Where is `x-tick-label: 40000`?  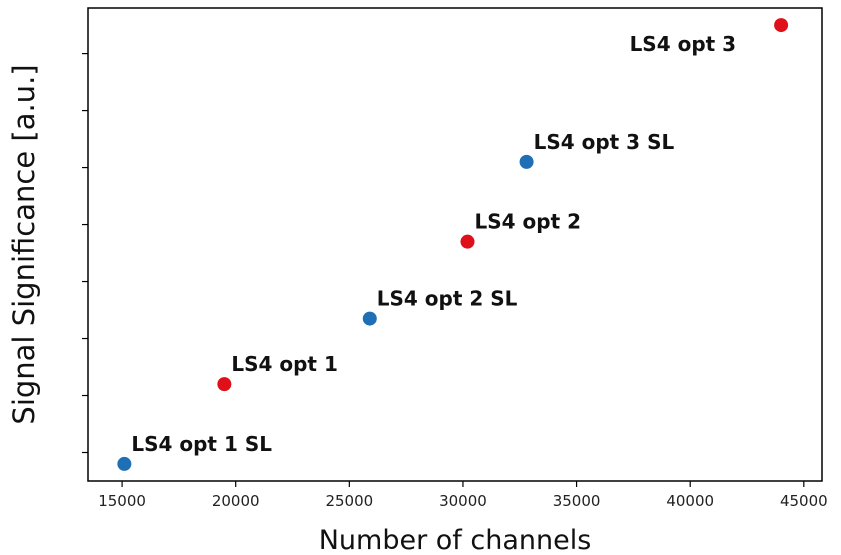
x-tick-label: 40000 is located at coordinates (690, 501).